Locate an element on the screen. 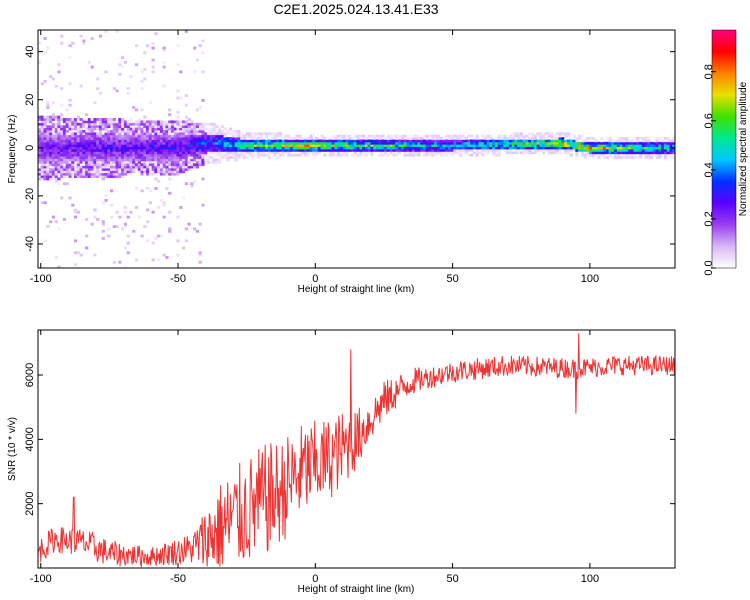 This screenshot has width=750, height=600. snr-x-tick-label: 100 is located at coordinates (590, 579).